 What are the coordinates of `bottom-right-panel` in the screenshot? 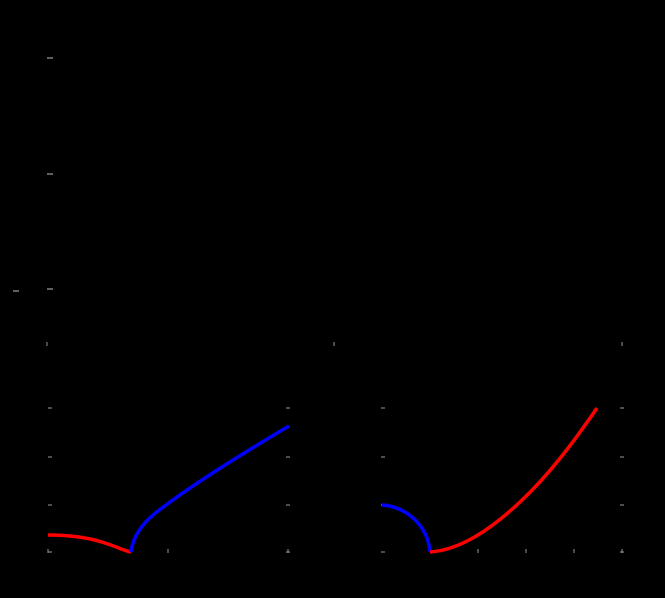 It's located at (502, 448).